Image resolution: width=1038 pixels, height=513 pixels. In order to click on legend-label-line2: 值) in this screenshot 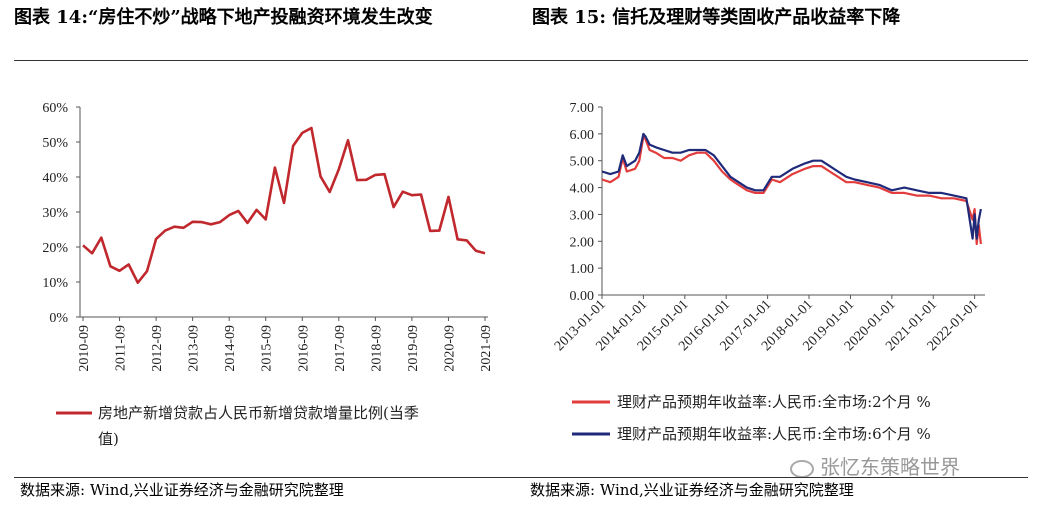, I will do `click(108, 439)`.